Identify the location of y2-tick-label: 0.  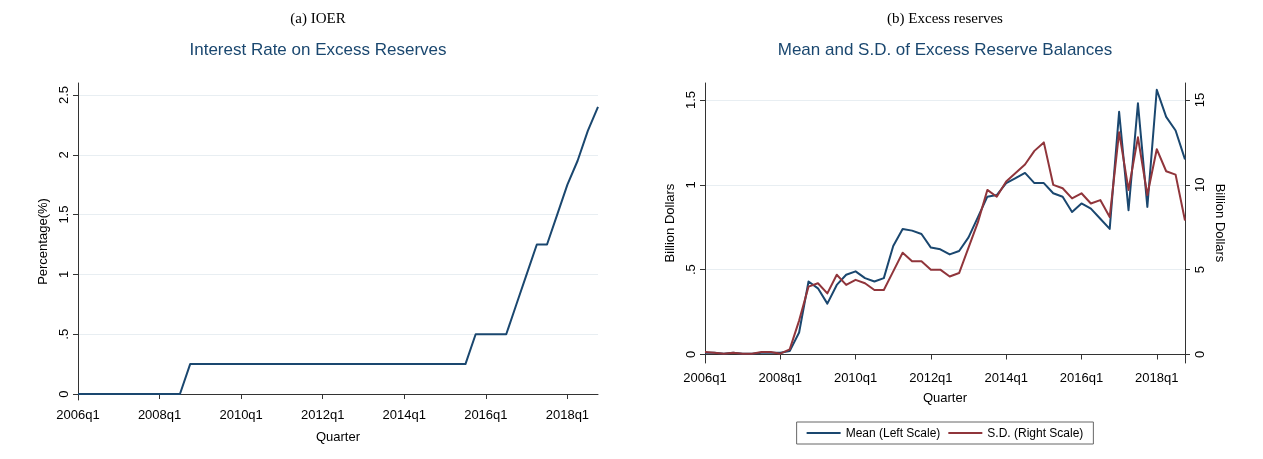
(1199, 354).